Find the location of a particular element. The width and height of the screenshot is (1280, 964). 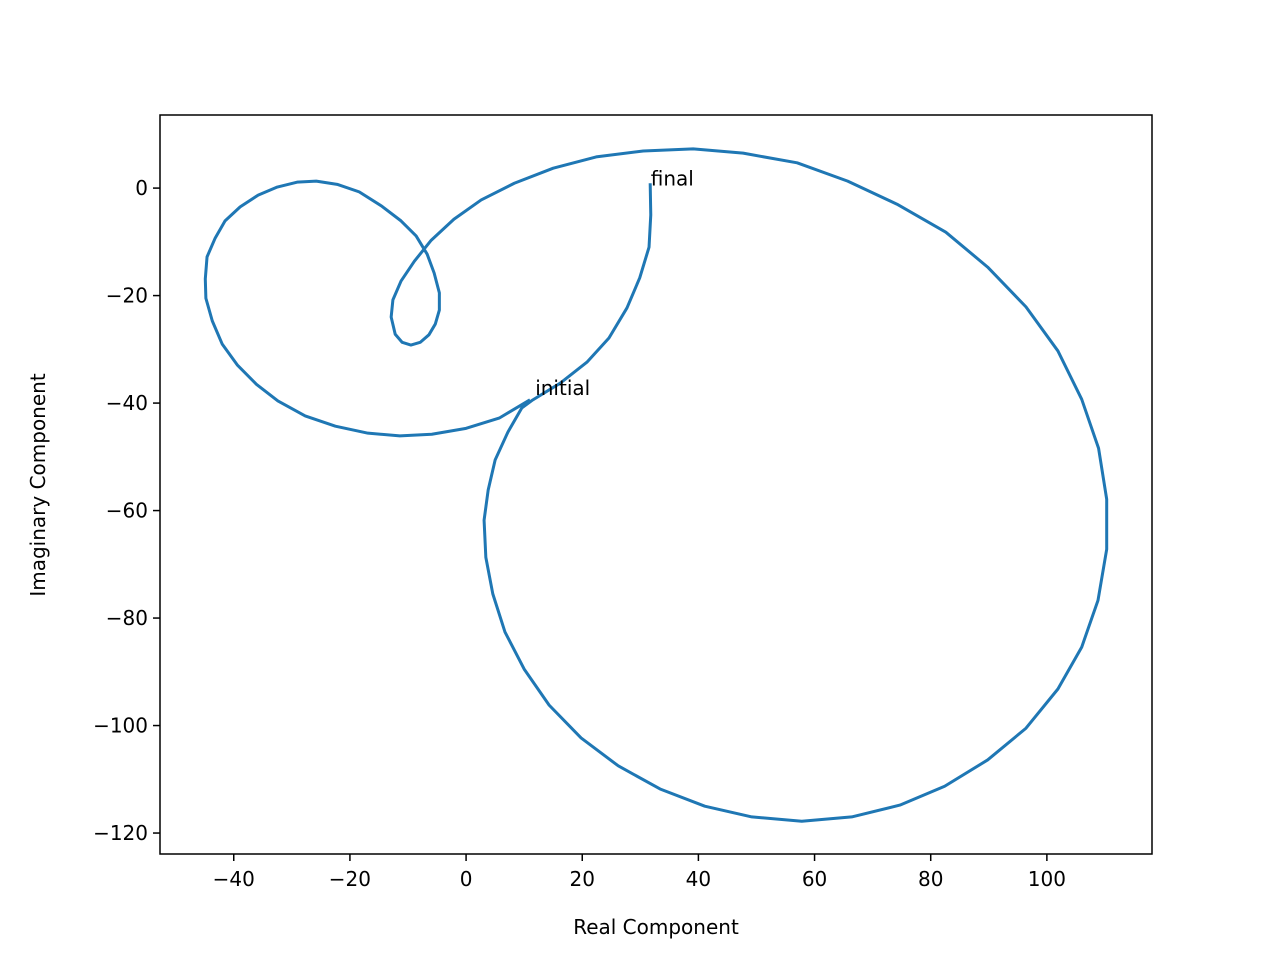

annotation: initial is located at coordinates (562, 388).